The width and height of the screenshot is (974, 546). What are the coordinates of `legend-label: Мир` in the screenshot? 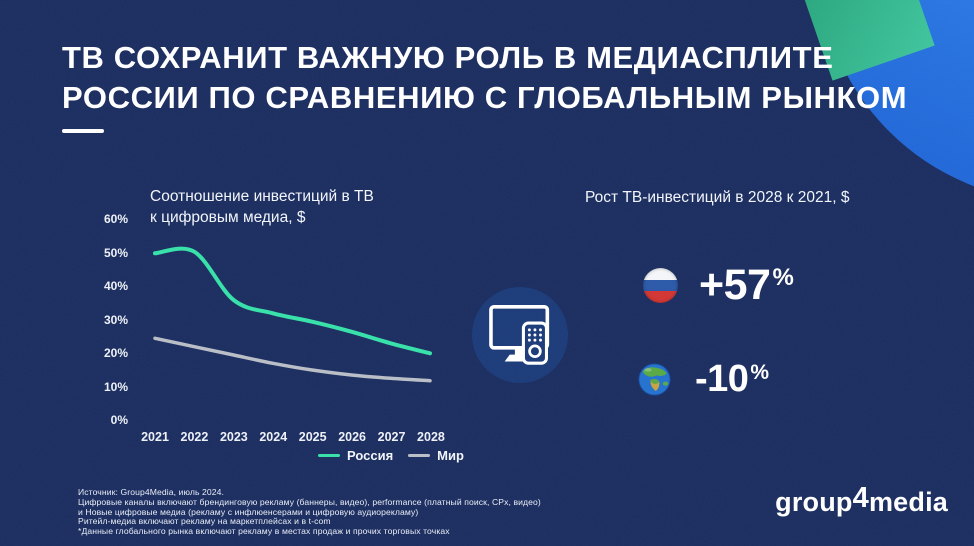 It's located at (450, 455).